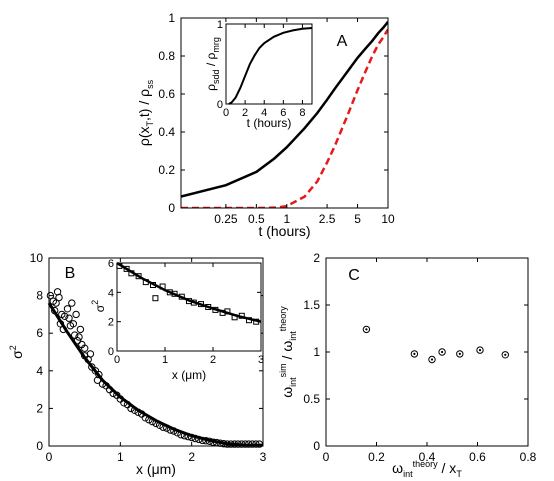  Describe the element at coordinates (220, 25) in the screenshot. I see `panel-a-inset-ytick-label: 1` at that location.